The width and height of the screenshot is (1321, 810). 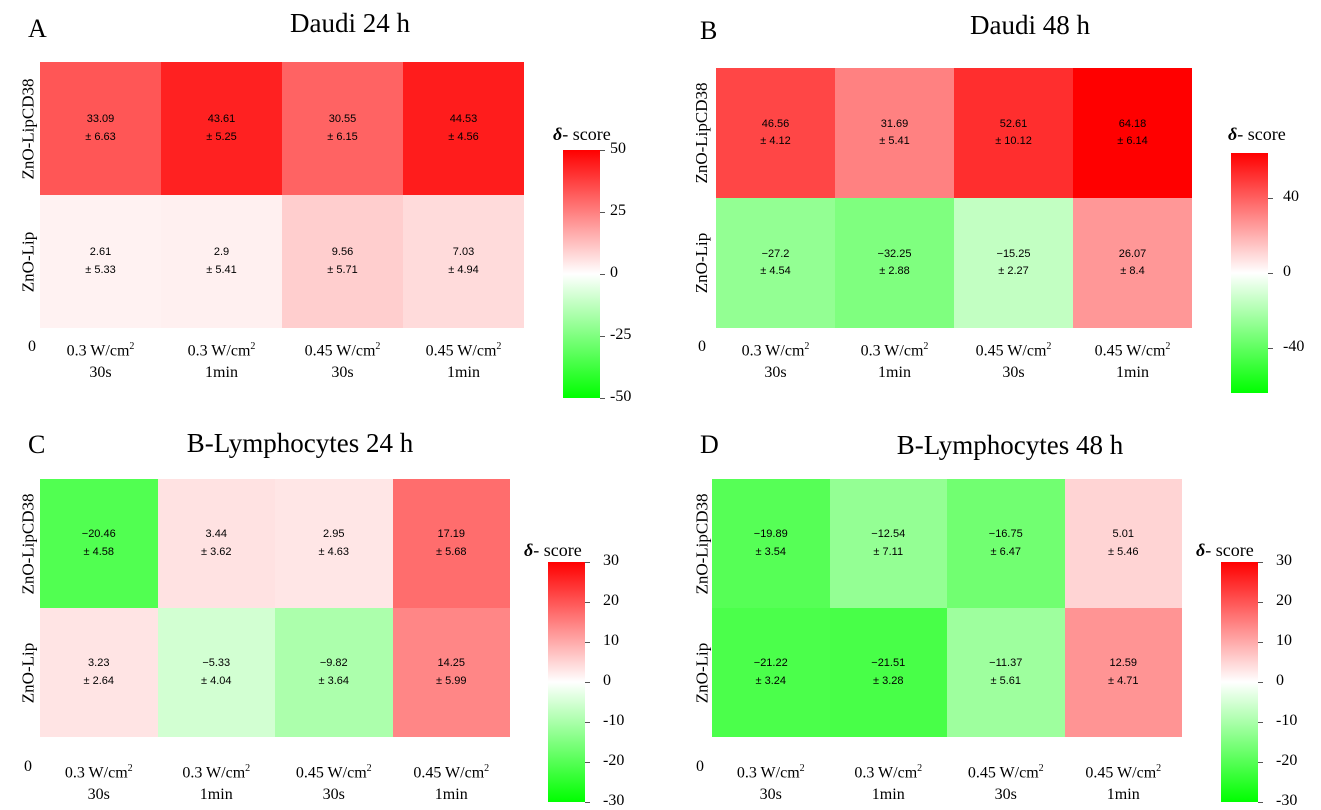 I want to click on cell-value: −5.33, so click(x=216, y=663).